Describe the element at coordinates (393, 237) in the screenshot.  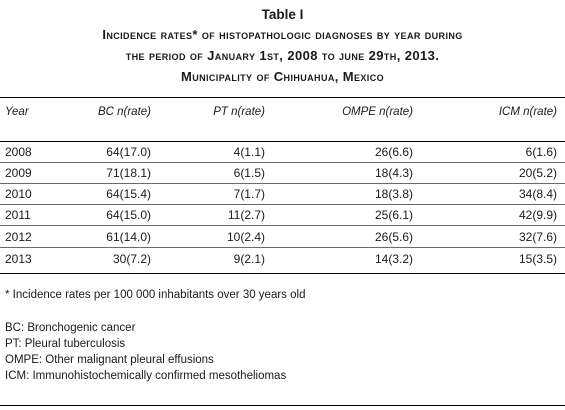
I see `ompe-cell: 26(5.6)` at that location.